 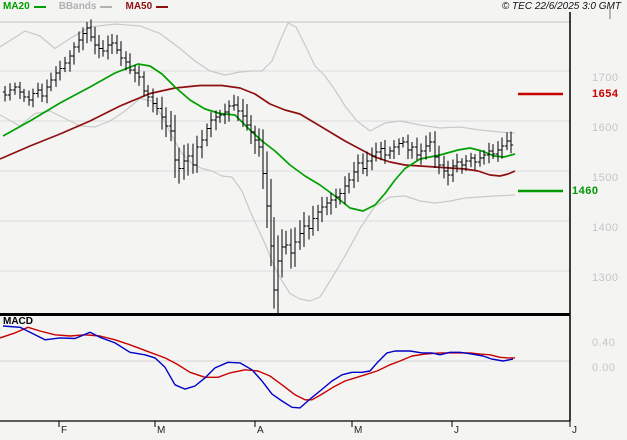 What do you see at coordinates (260, 430) in the screenshot?
I see `month-label-a: A` at bounding box center [260, 430].